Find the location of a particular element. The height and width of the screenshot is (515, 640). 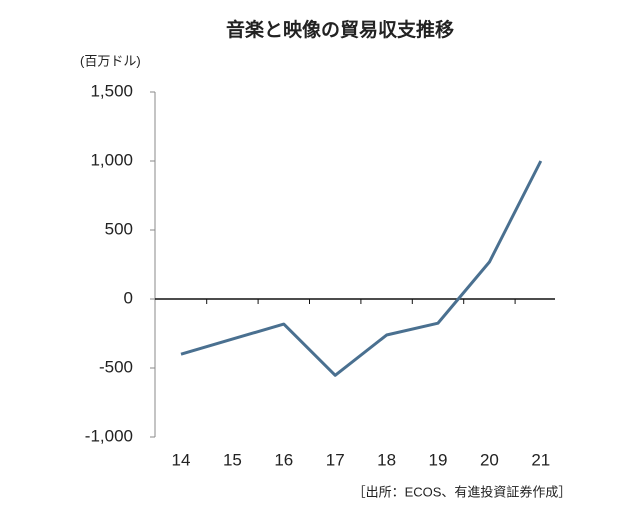

y-unit: (百万ドル) is located at coordinates (110, 60).